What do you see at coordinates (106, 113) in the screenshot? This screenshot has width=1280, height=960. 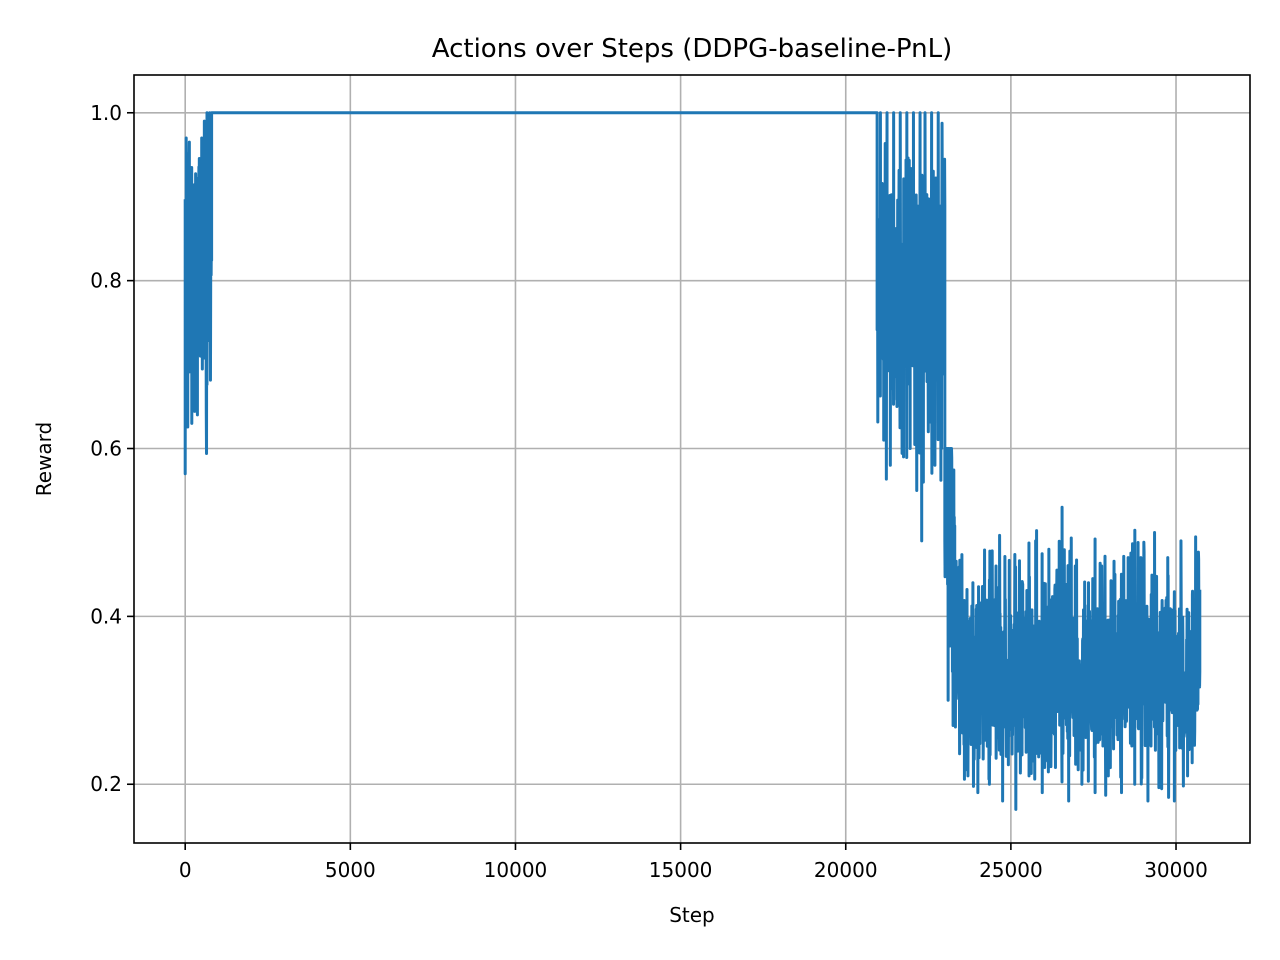 I see `y-tick-label: 1.0` at bounding box center [106, 113].